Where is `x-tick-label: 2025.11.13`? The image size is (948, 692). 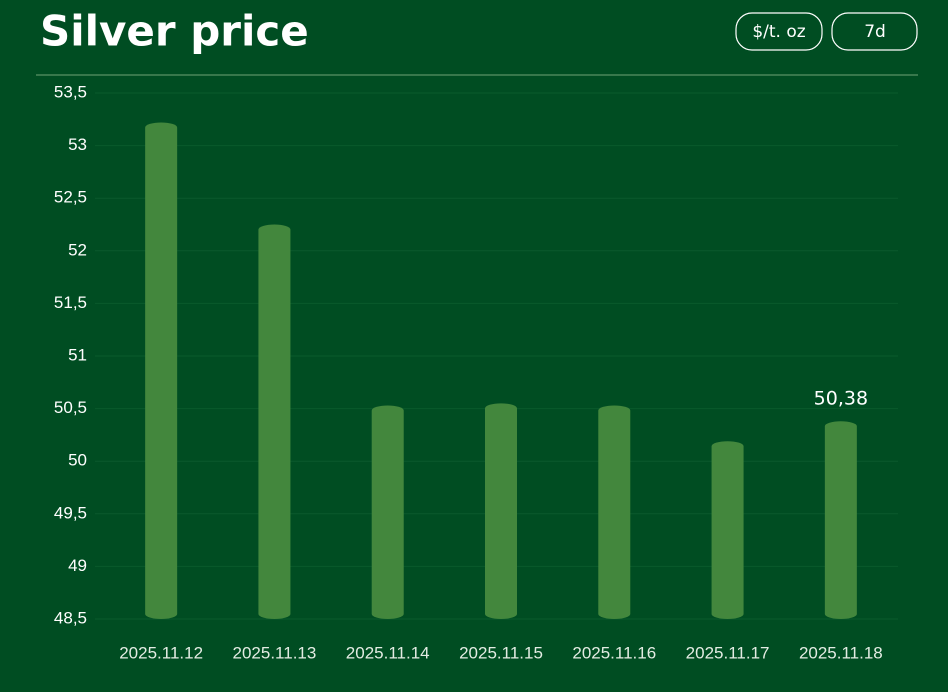
x-tick-label: 2025.11.13 is located at coordinates (275, 652).